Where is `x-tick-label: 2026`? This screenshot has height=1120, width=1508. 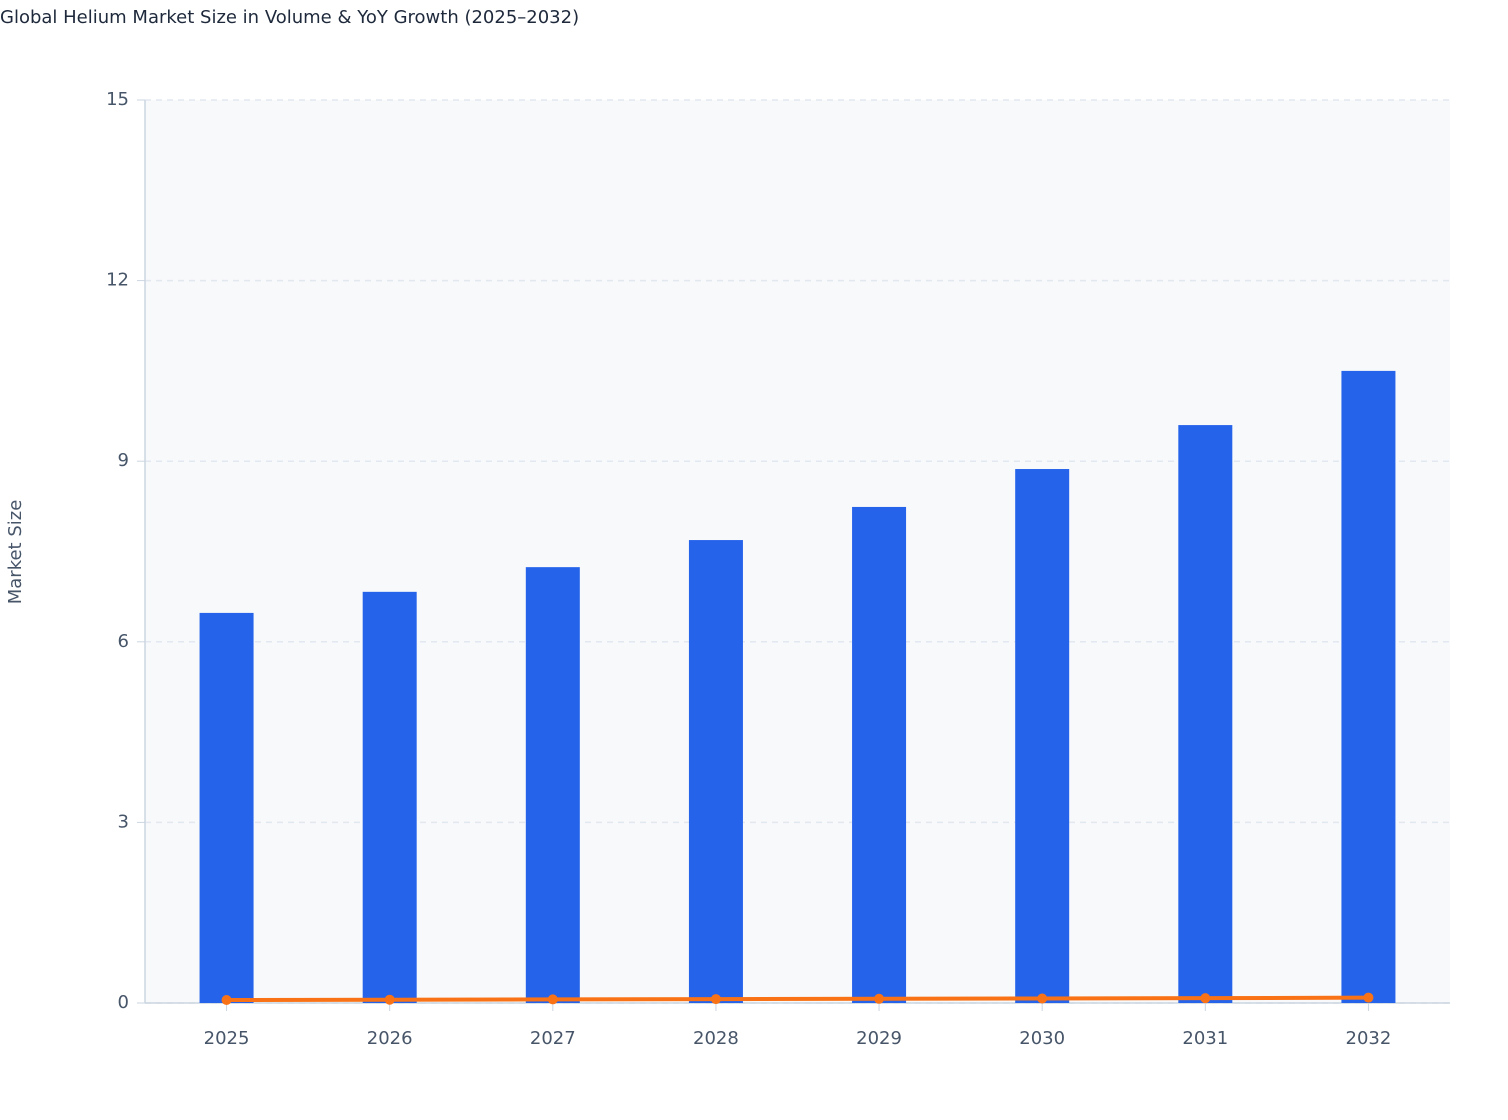 x-tick-label: 2026 is located at coordinates (390, 1038).